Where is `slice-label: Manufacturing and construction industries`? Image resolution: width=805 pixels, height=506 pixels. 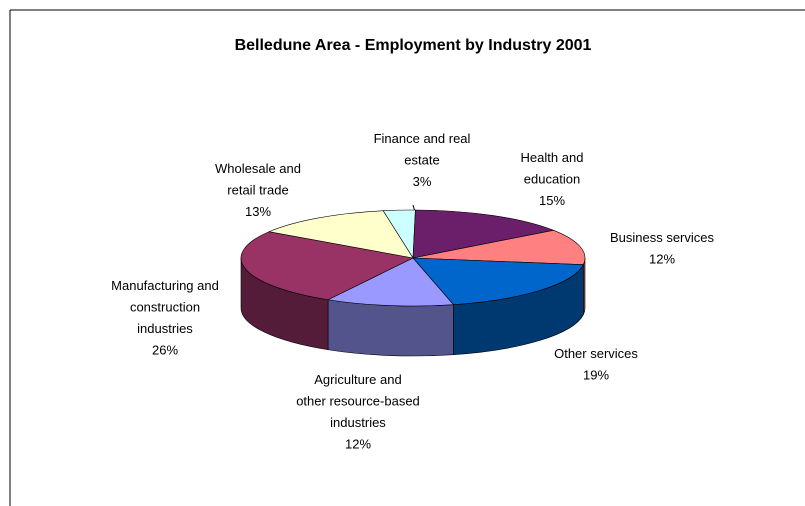
slice-label: Manufacturing and construction industries is located at coordinates (165, 307).